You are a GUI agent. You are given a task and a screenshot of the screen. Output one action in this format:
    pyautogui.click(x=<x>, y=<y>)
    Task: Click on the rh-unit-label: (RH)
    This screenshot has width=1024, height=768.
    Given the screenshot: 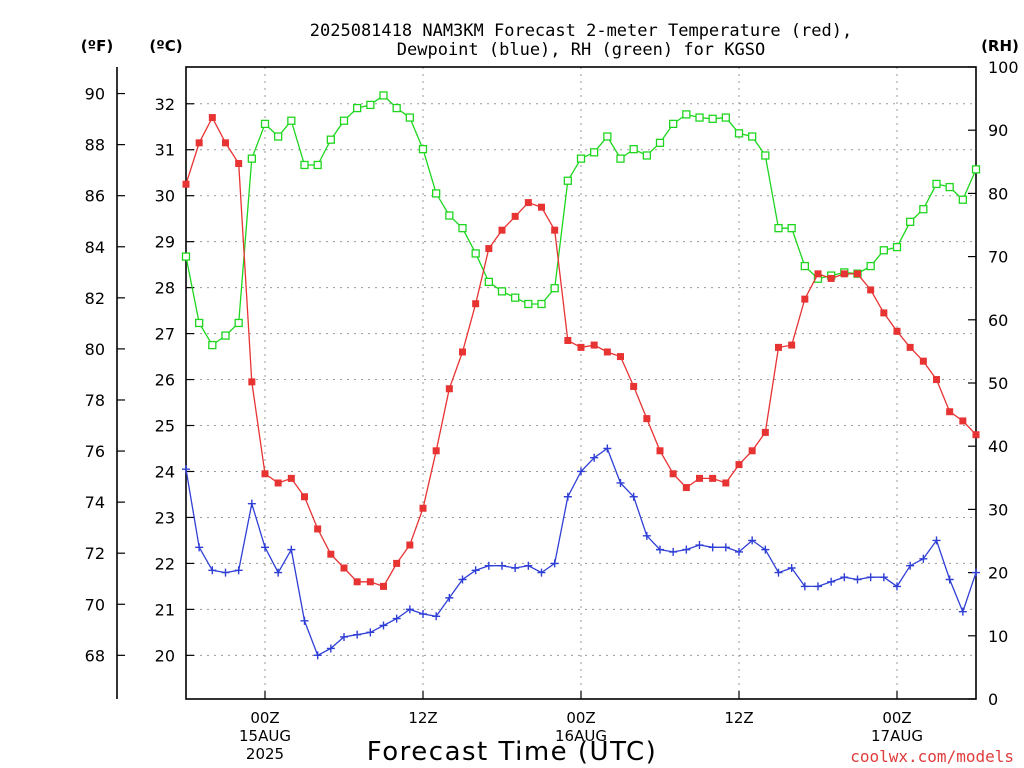 What is the action you would take?
    pyautogui.click(x=1000, y=46)
    